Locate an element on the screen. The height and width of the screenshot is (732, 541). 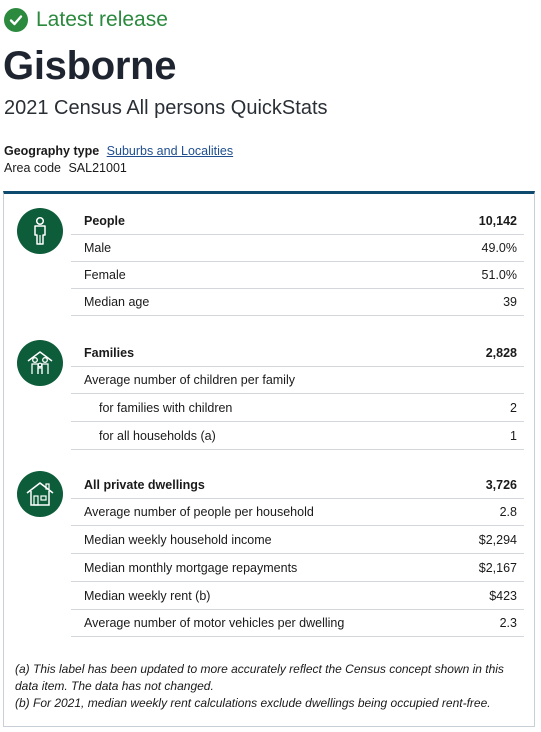
families-value: 2,828 is located at coordinates (501, 353).